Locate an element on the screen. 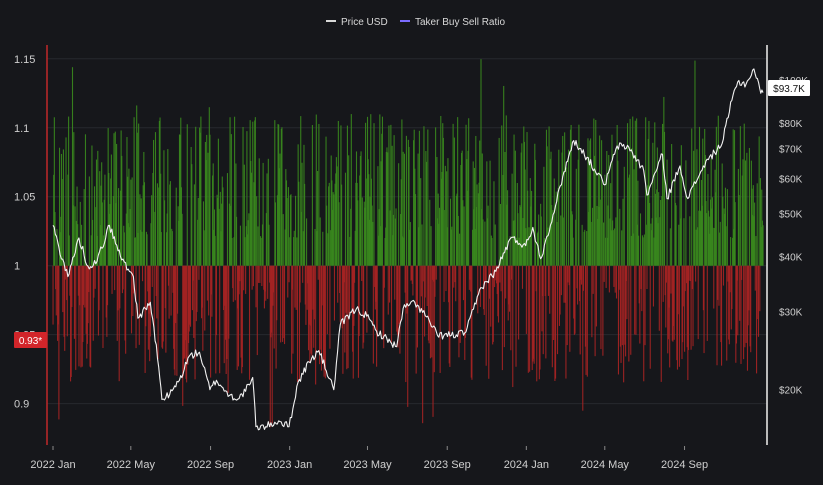 The width and height of the screenshot is (823, 485). current-price-badge is located at coordinates (789, 88).